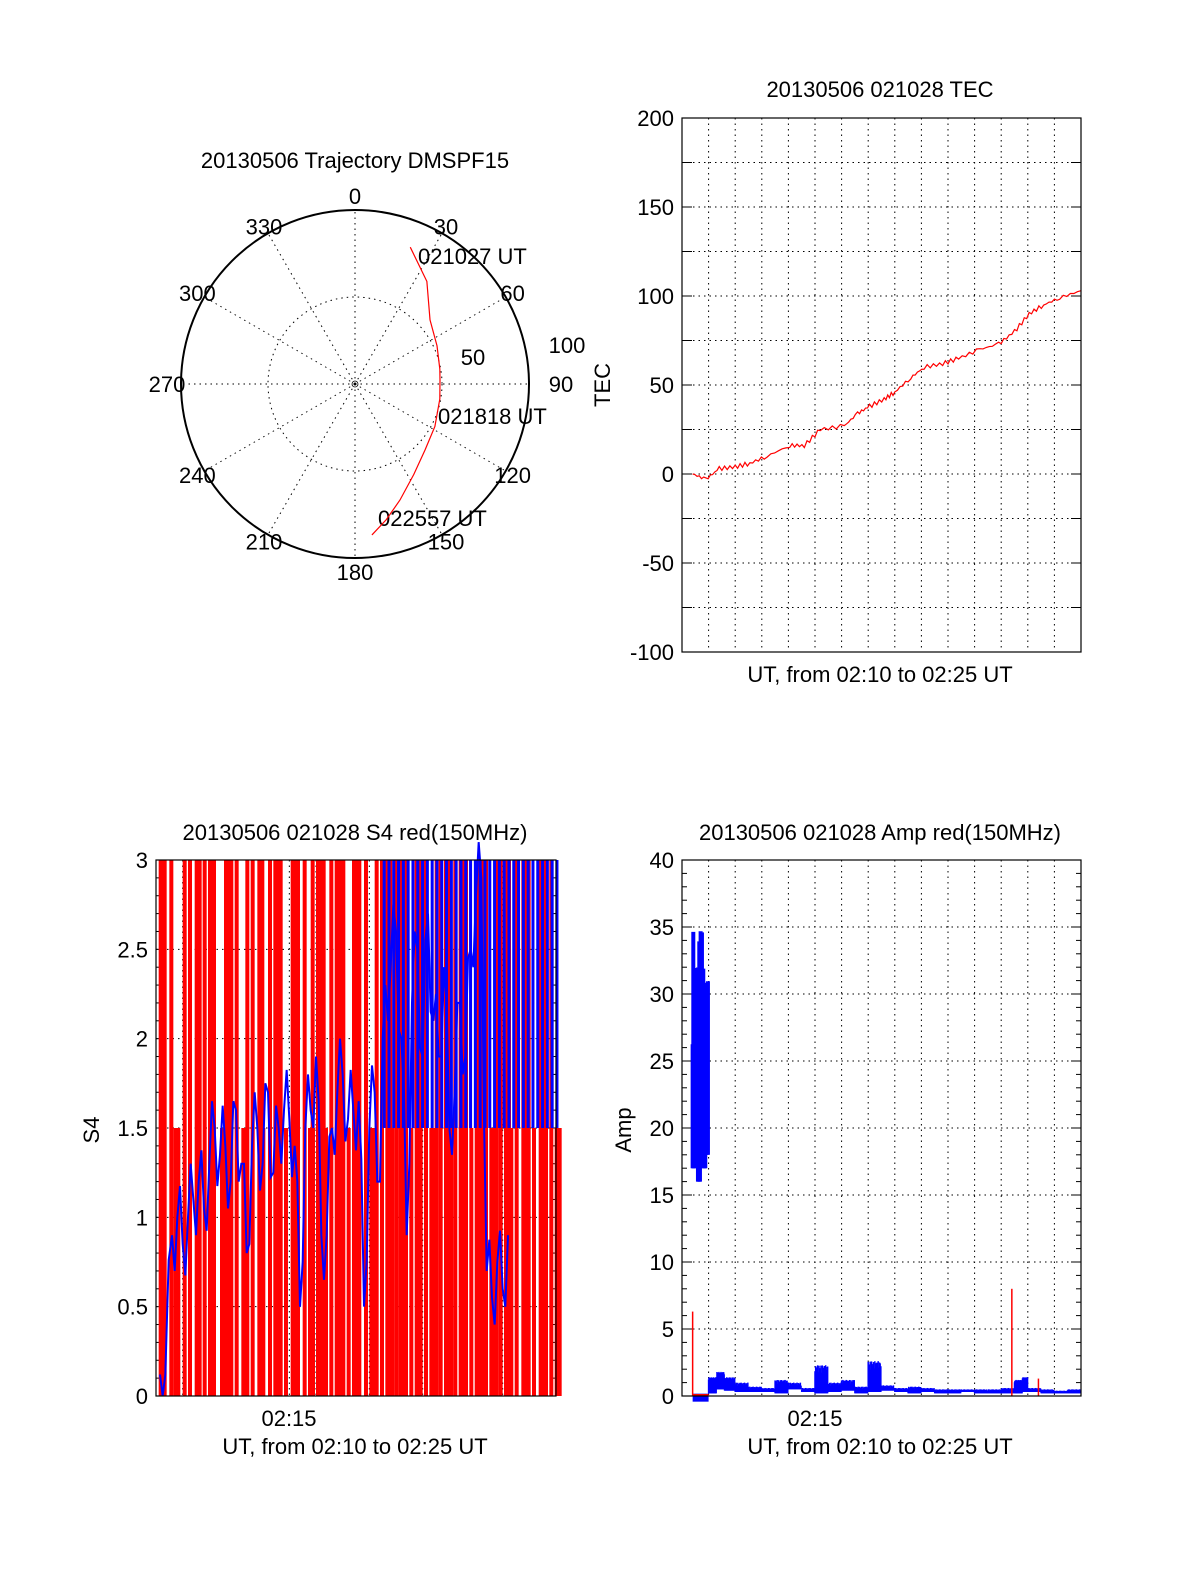  What do you see at coordinates (655, 207) in the screenshot?
I see `tec-ytick-label: 150` at bounding box center [655, 207].